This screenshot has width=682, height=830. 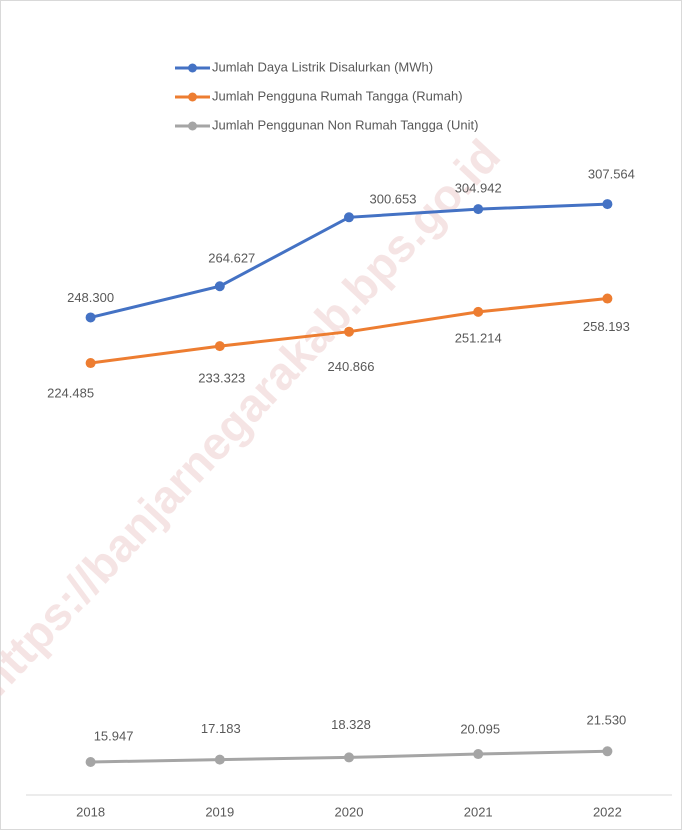 I want to click on x-tick-label: 2020, so click(x=349, y=811).